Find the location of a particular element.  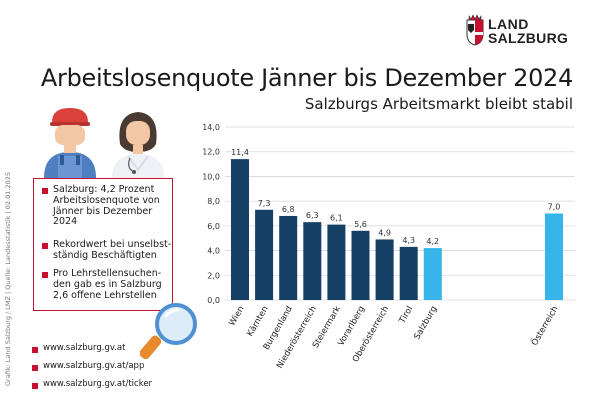

mechanic-icon is located at coordinates (70, 143).